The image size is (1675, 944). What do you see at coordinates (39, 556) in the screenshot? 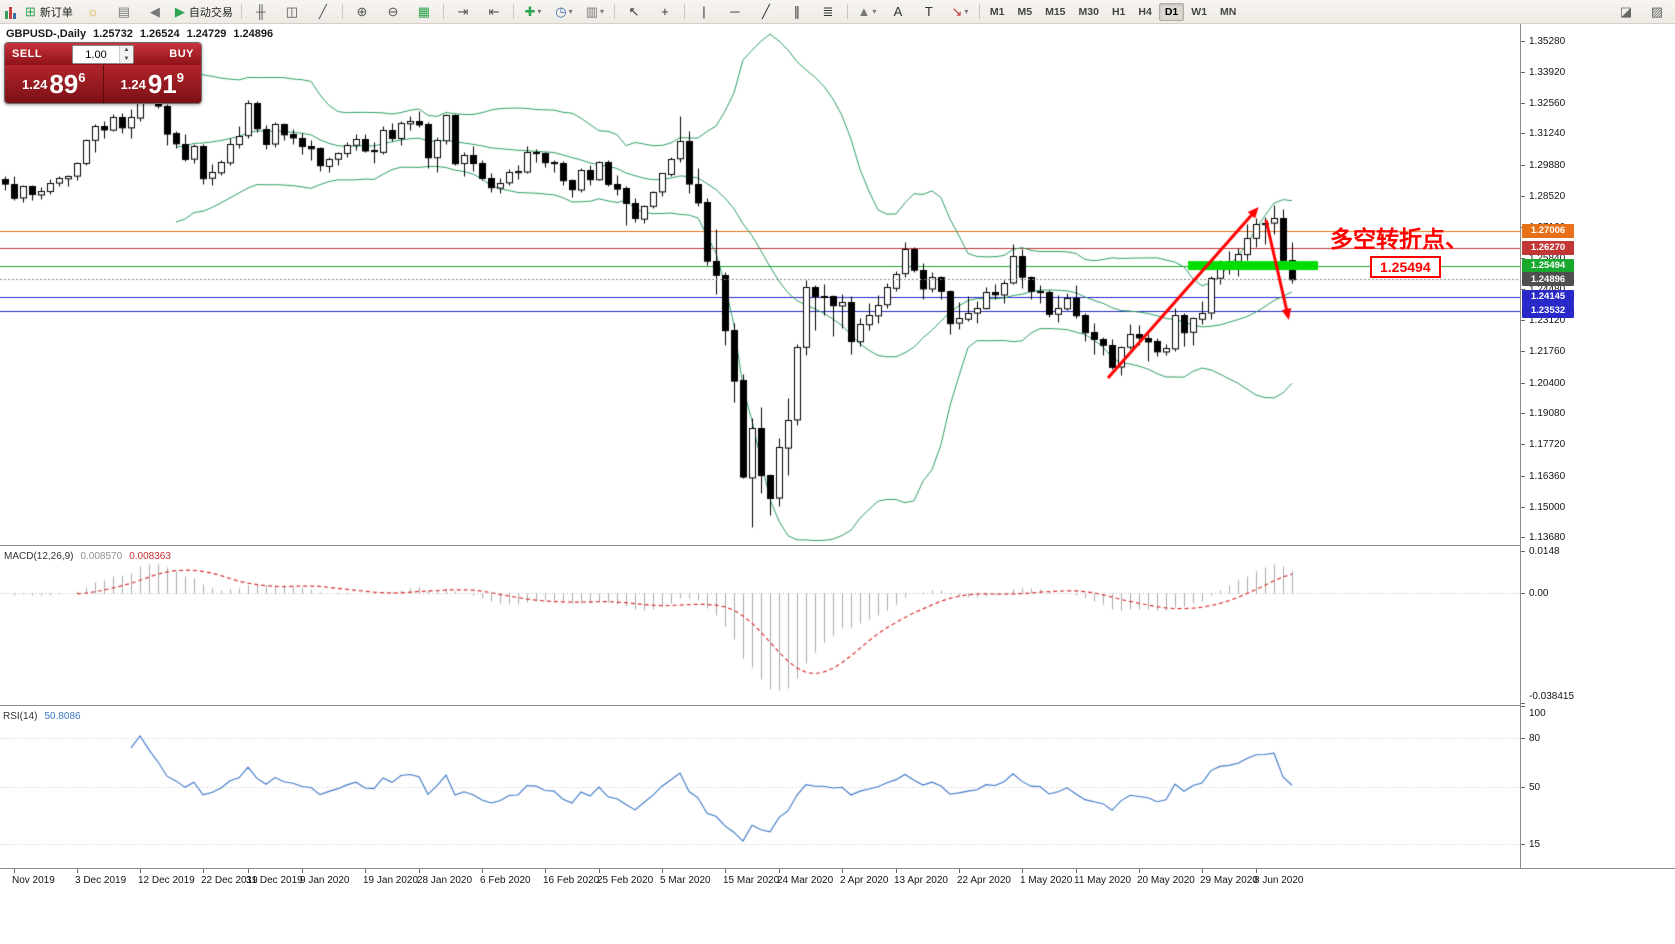
I see `macd-name: MACD(12,26,9)` at bounding box center [39, 556].